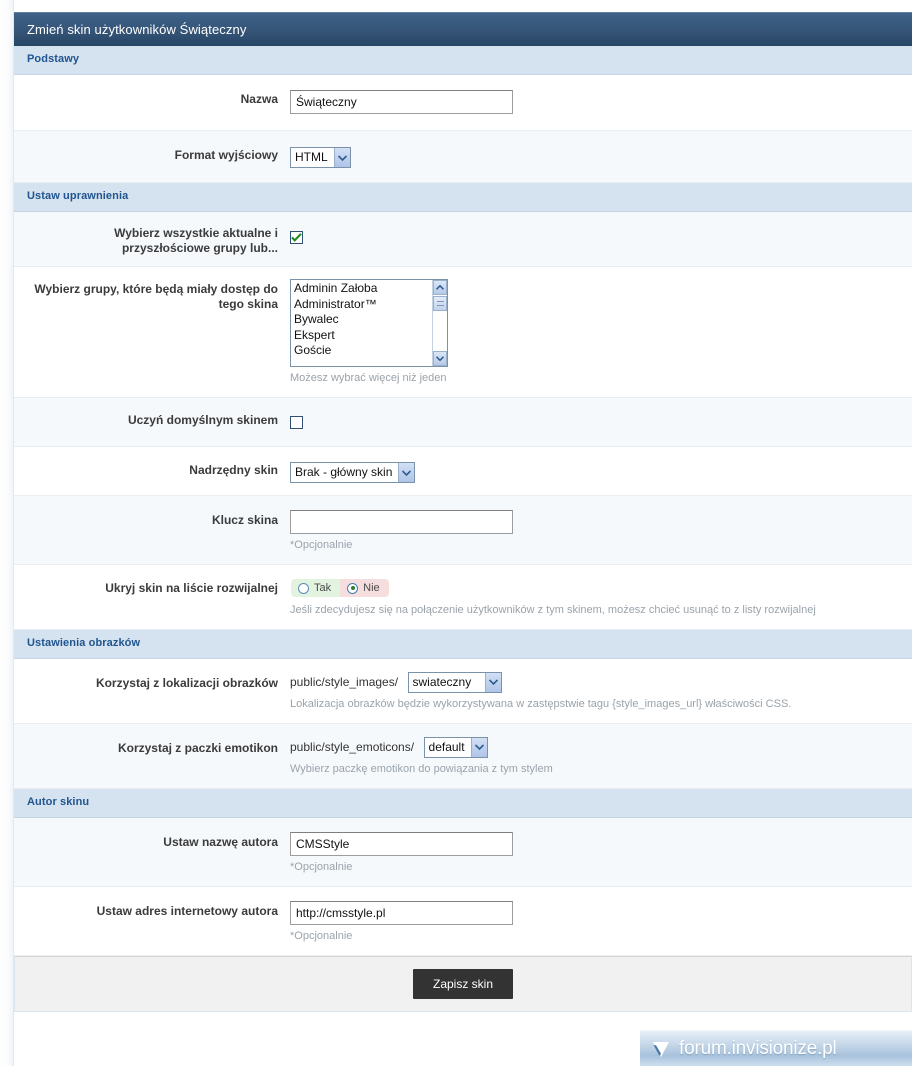 This screenshot has height=1066, width=912. I want to click on label-emoticons-pack: Korzystaj z paczki emotikon, so click(197, 747).